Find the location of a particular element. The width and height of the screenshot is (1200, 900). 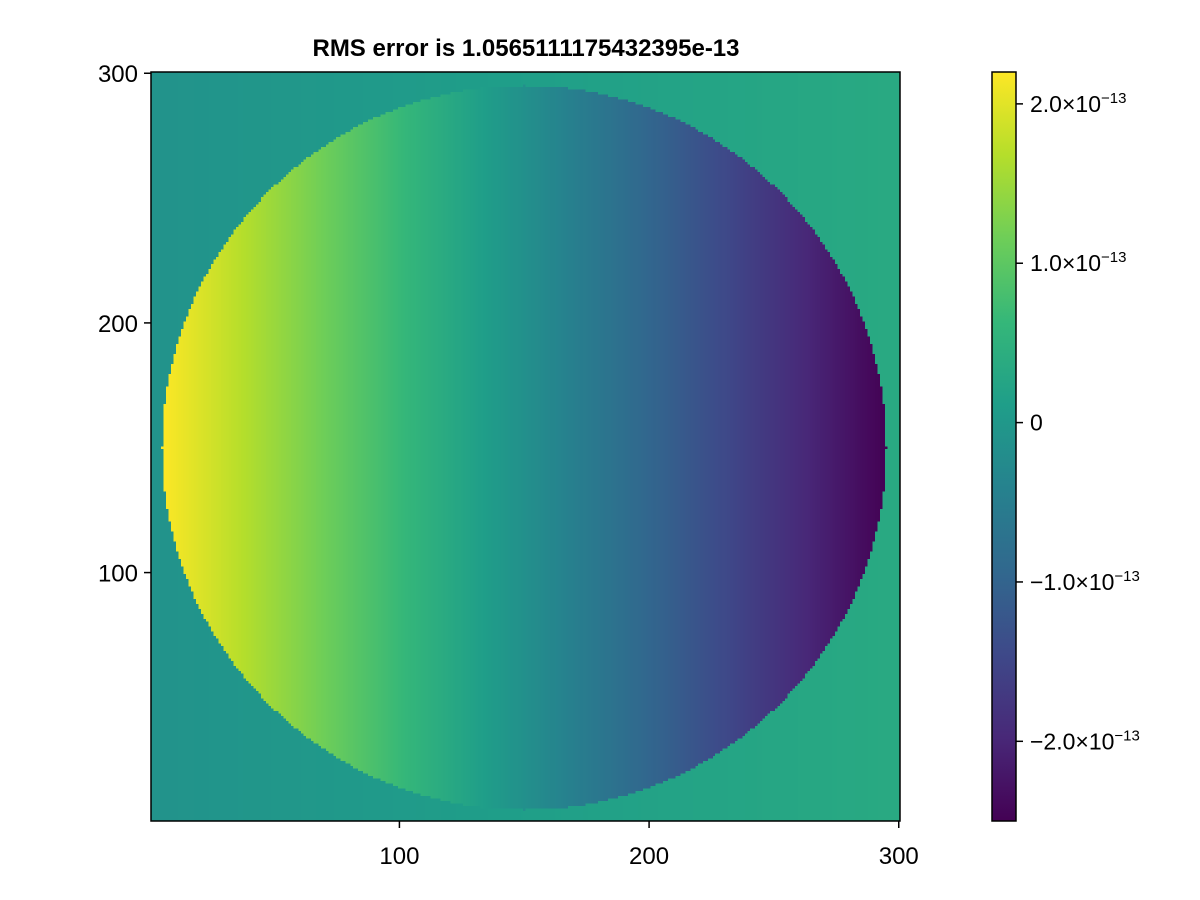

chart-title: RMS error is 1.0565111175432395e-13 is located at coordinates (525, 48).